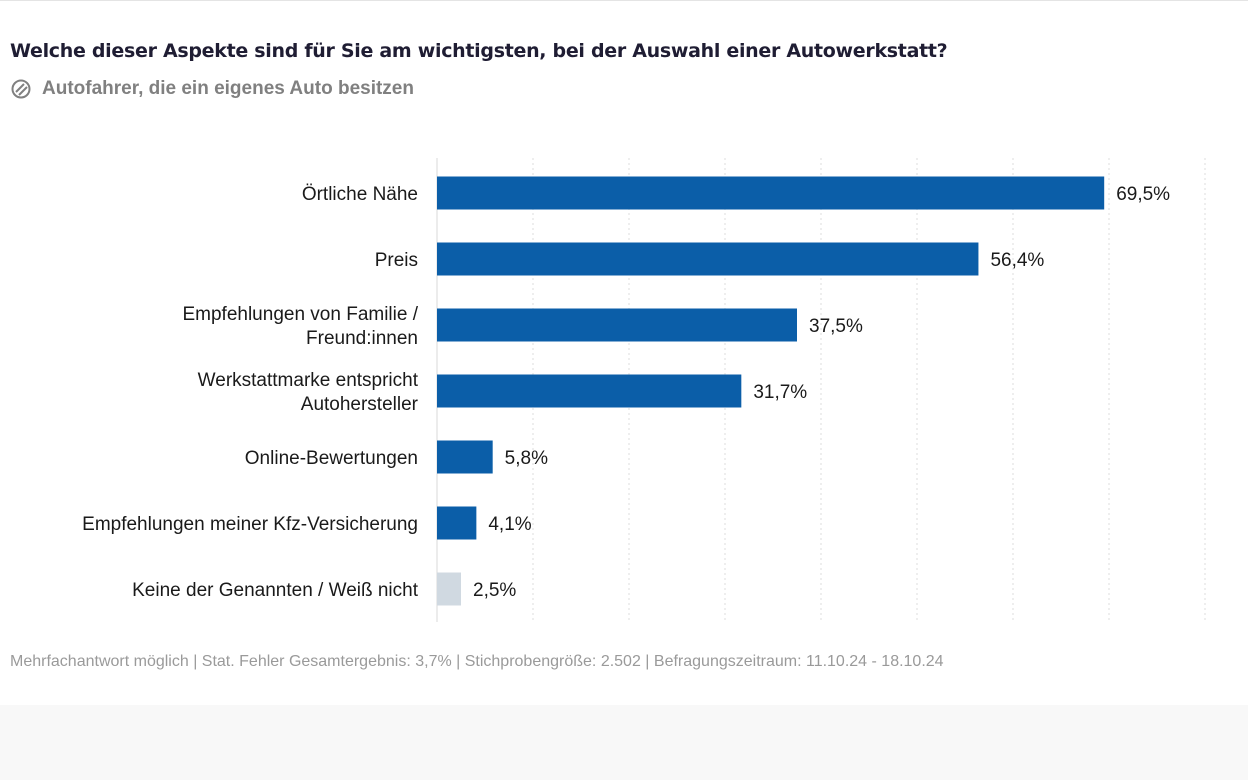  Describe the element at coordinates (331, 458) in the screenshot. I see `category-label: Online-Bewertungen` at that location.